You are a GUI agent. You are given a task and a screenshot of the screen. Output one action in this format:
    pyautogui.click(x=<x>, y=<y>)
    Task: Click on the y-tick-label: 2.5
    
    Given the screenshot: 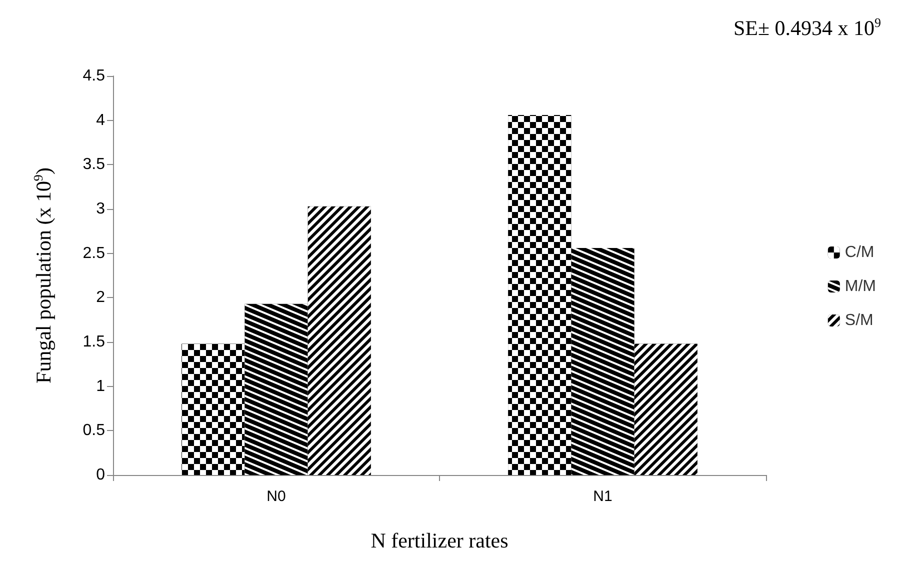 What is the action you would take?
    pyautogui.click(x=94, y=253)
    